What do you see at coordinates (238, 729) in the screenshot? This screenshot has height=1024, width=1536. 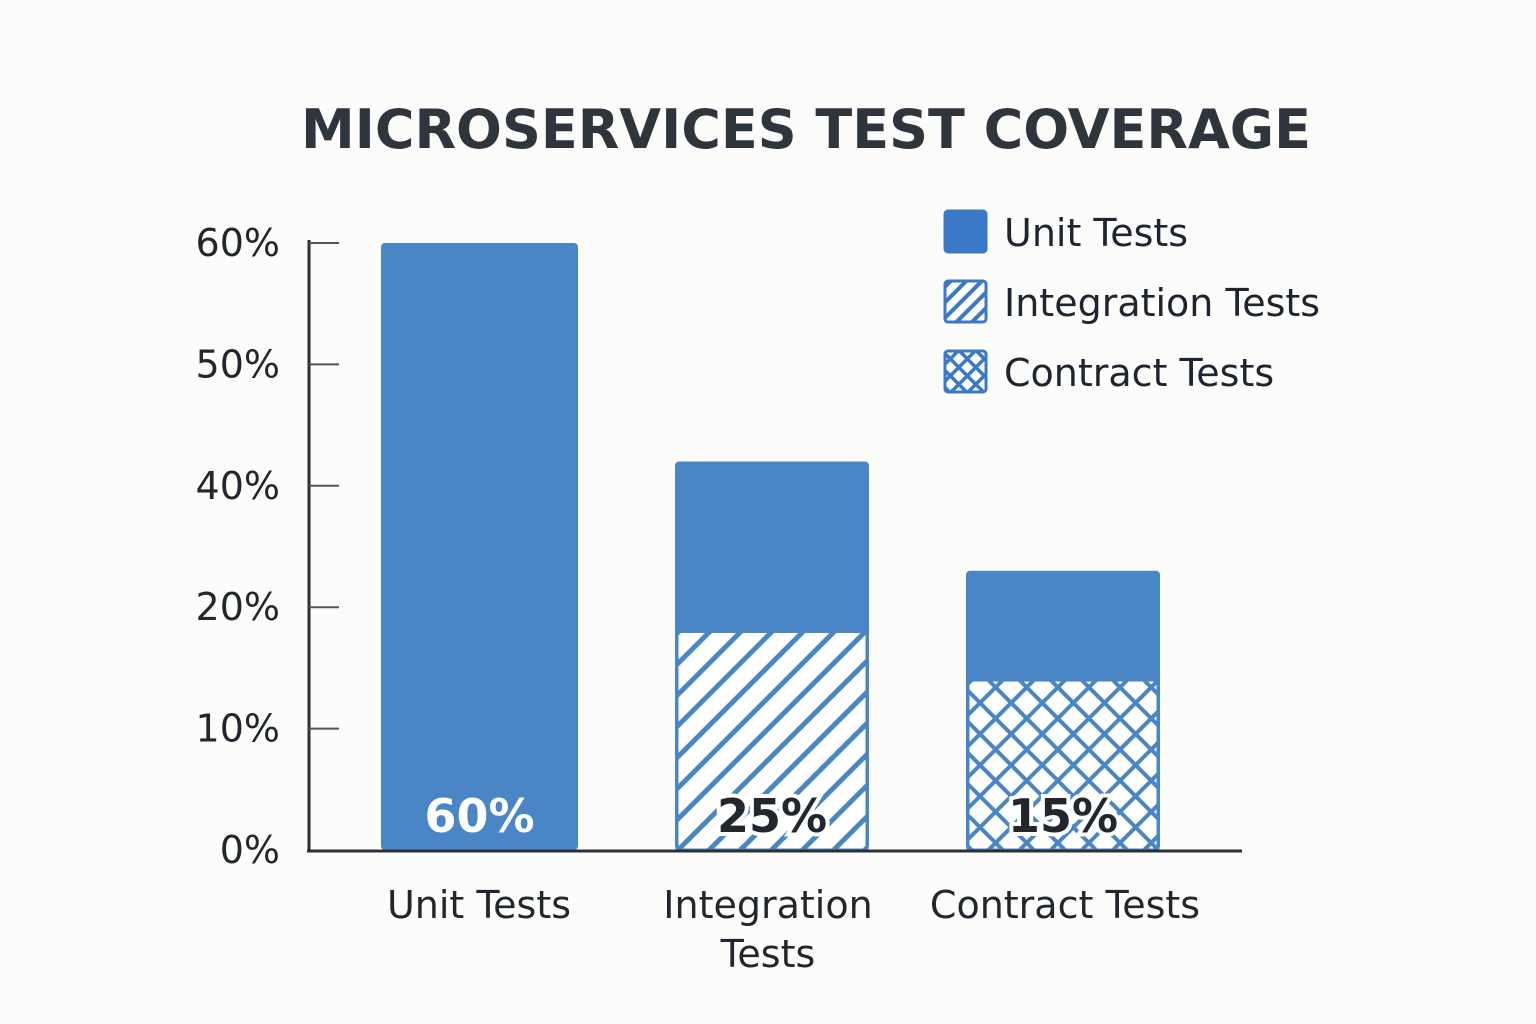 I see `y-tick-label: 10%` at bounding box center [238, 729].